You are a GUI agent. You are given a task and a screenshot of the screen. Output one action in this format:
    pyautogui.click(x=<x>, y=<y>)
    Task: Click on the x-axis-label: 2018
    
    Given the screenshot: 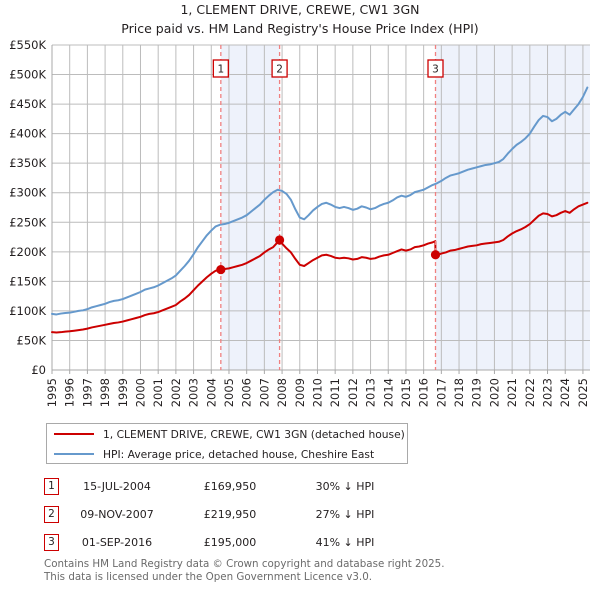 What is the action you would take?
    pyautogui.click(x=459, y=392)
    